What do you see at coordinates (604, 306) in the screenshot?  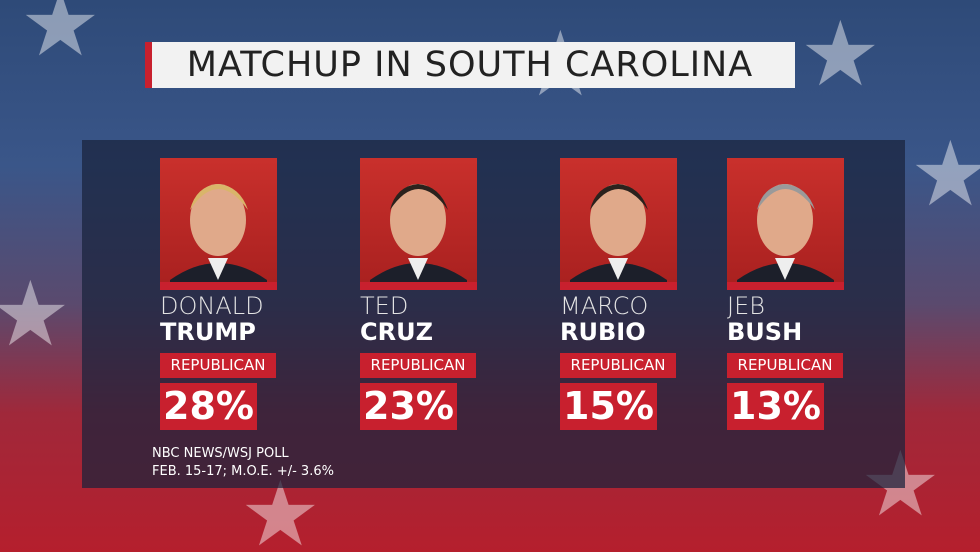 I see `first-name: MARCO` at bounding box center [604, 306].